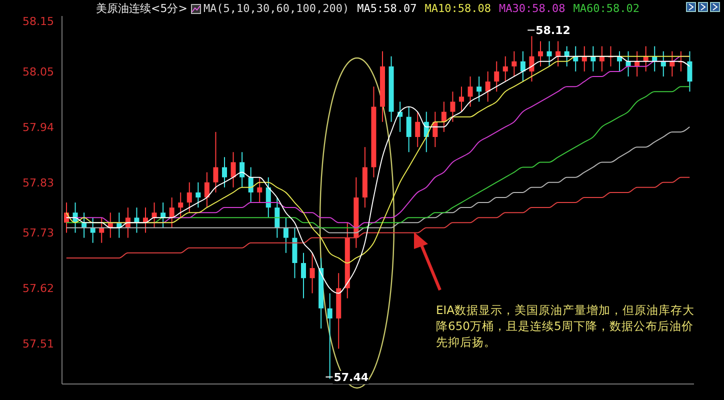  I want to click on chart-title: 美原油连续<5分>, so click(142, 8).